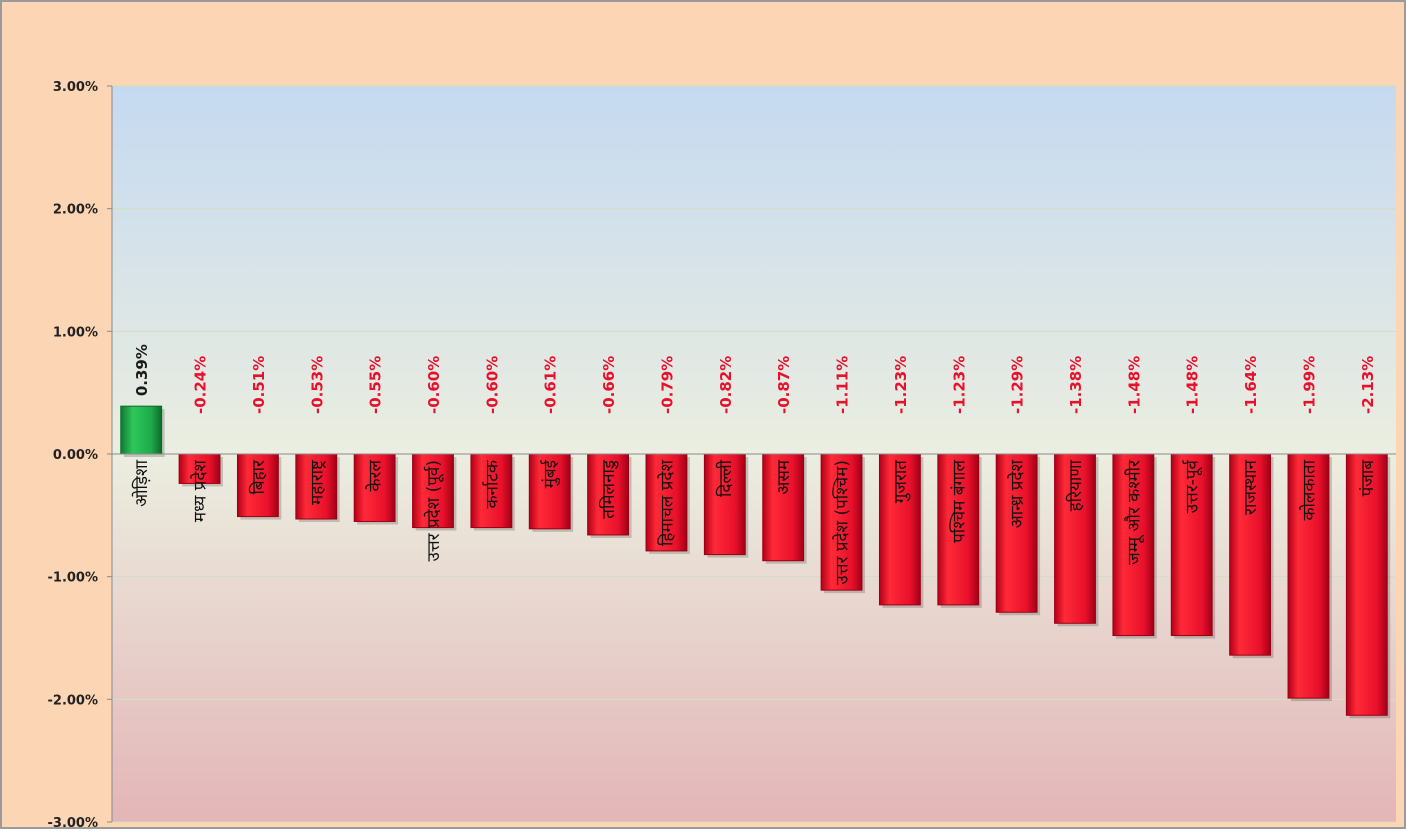 The height and width of the screenshot is (831, 1406). What do you see at coordinates (1368, 478) in the screenshot?
I see `category-label: पंजाब` at bounding box center [1368, 478].